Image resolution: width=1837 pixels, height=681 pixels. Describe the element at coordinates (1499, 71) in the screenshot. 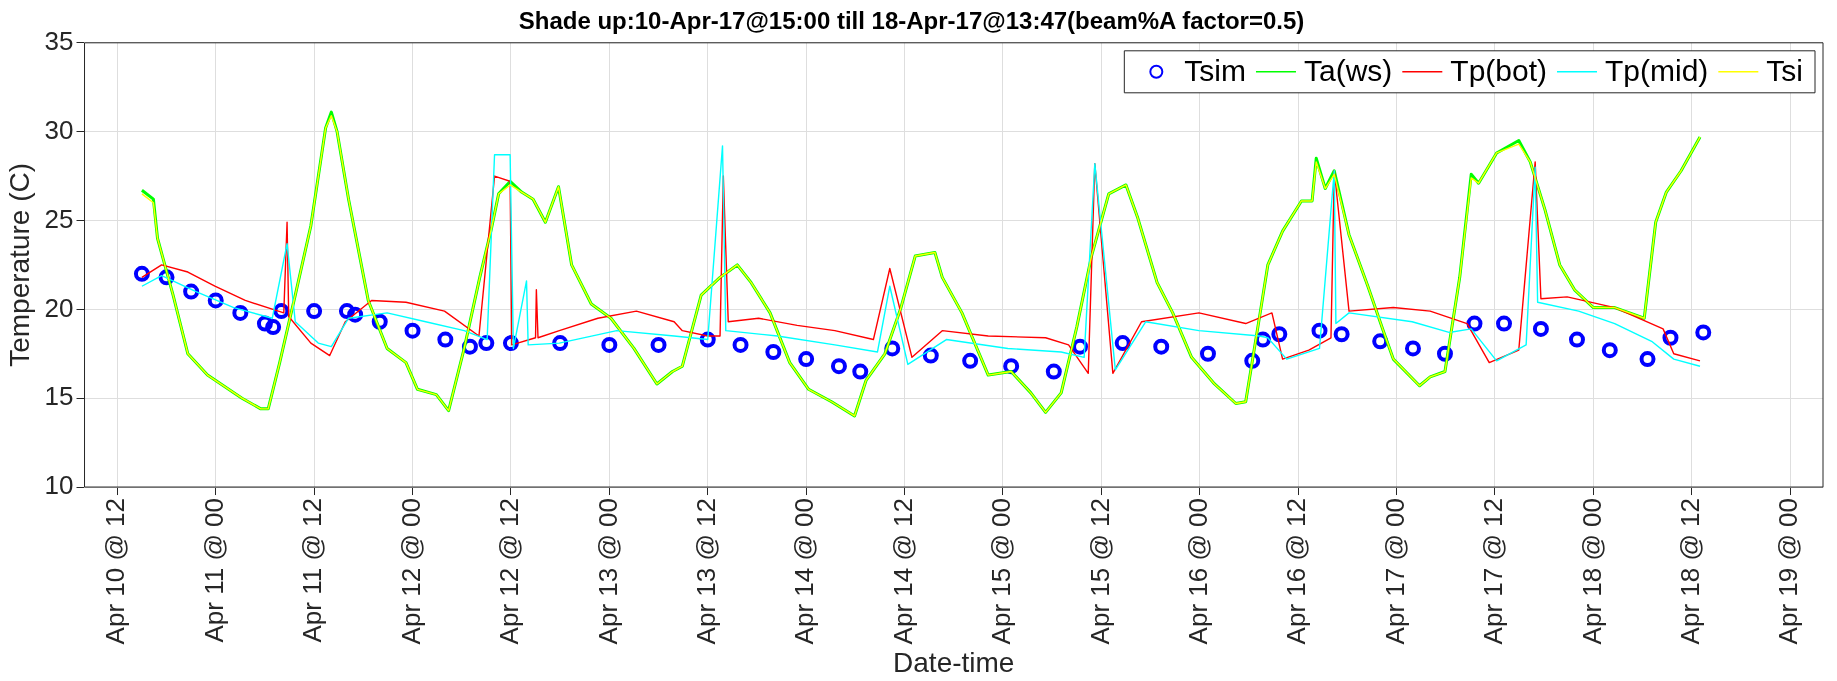

I see `legend-label: Tp(bot)` at that location.